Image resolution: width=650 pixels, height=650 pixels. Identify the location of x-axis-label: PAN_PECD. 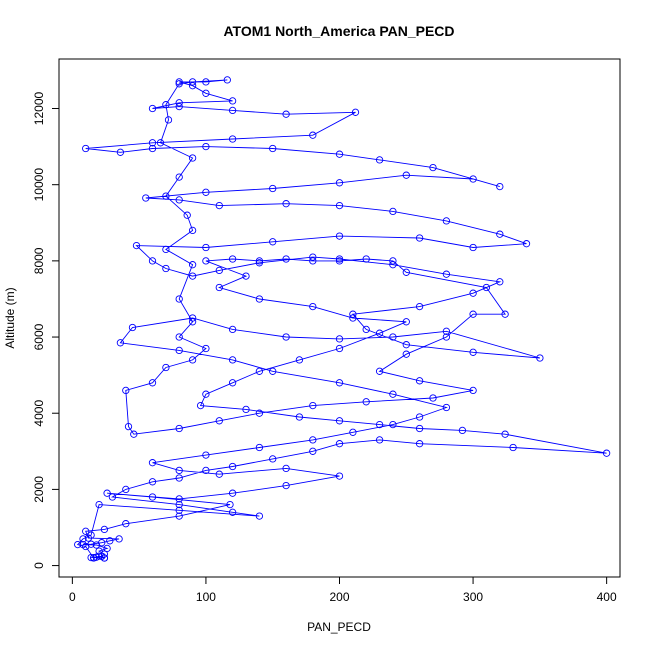
(339, 627).